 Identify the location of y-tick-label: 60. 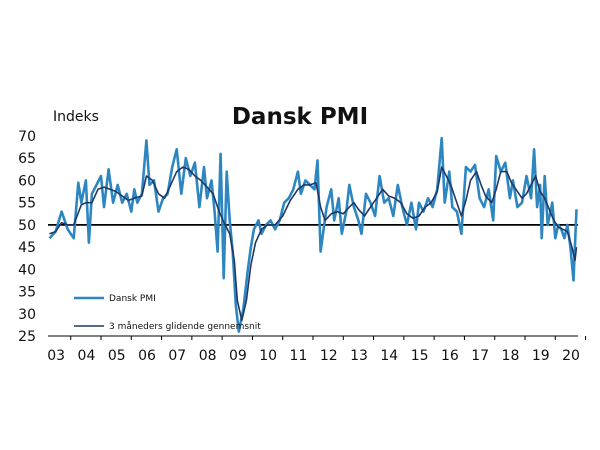
(27, 181).